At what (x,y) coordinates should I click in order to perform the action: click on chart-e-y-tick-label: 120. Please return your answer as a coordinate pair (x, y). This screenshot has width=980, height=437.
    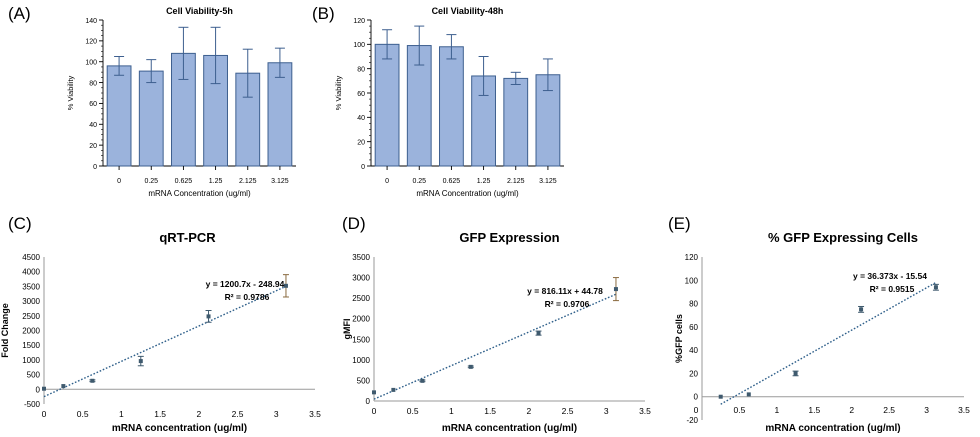
    Looking at the image, I should click on (692, 257).